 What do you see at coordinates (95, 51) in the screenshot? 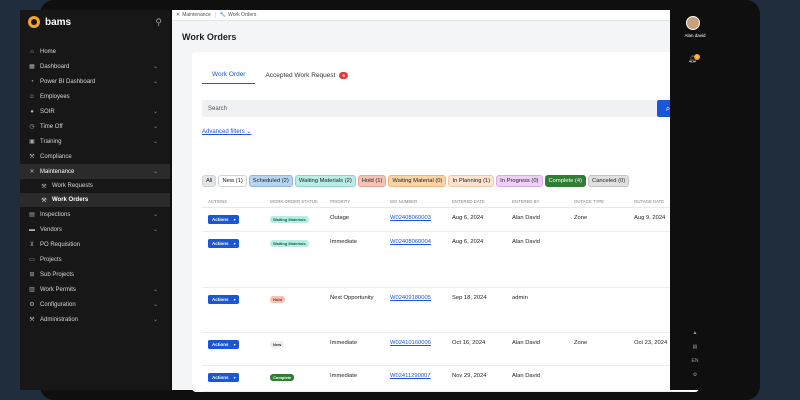
I see `sidebar-item-home: ⌂ Home` at bounding box center [95, 51].